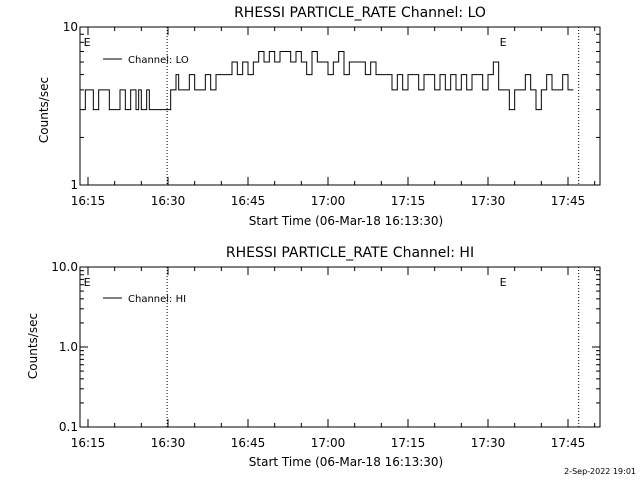  I want to click on legend-label: Channel: LO, so click(158, 60).